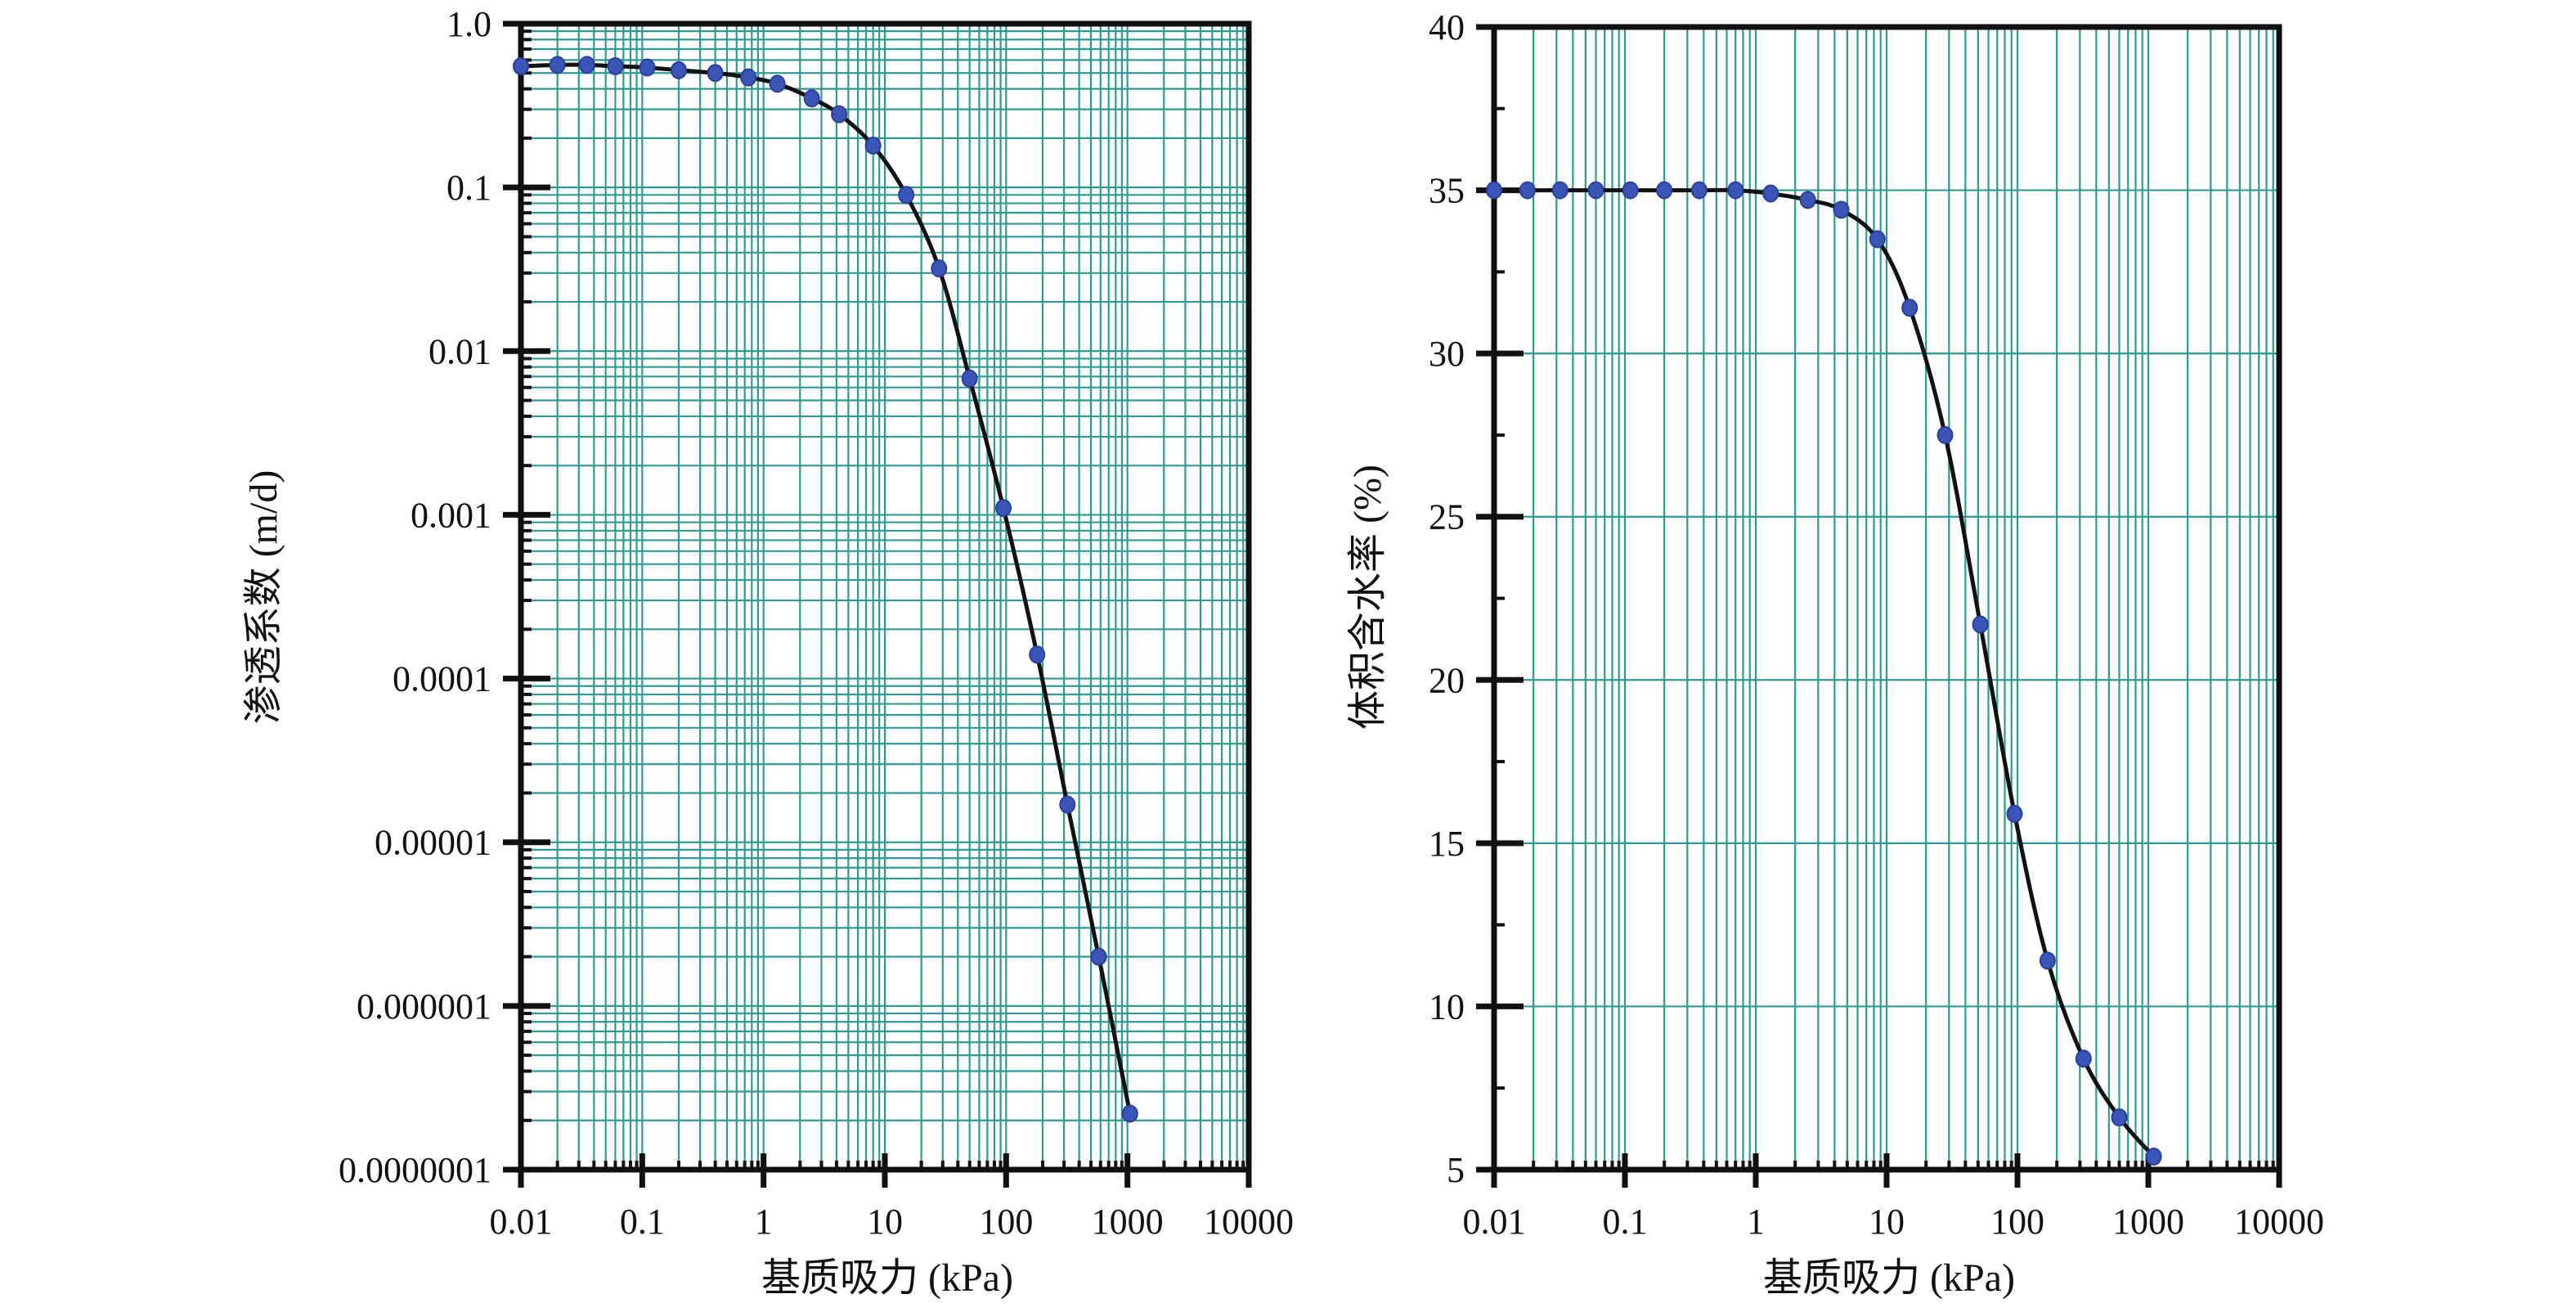 The image size is (2576, 1312). What do you see at coordinates (1889, 1278) in the screenshot?
I see `chart-1-xlabel: 基质吸力 (kPa)` at bounding box center [1889, 1278].